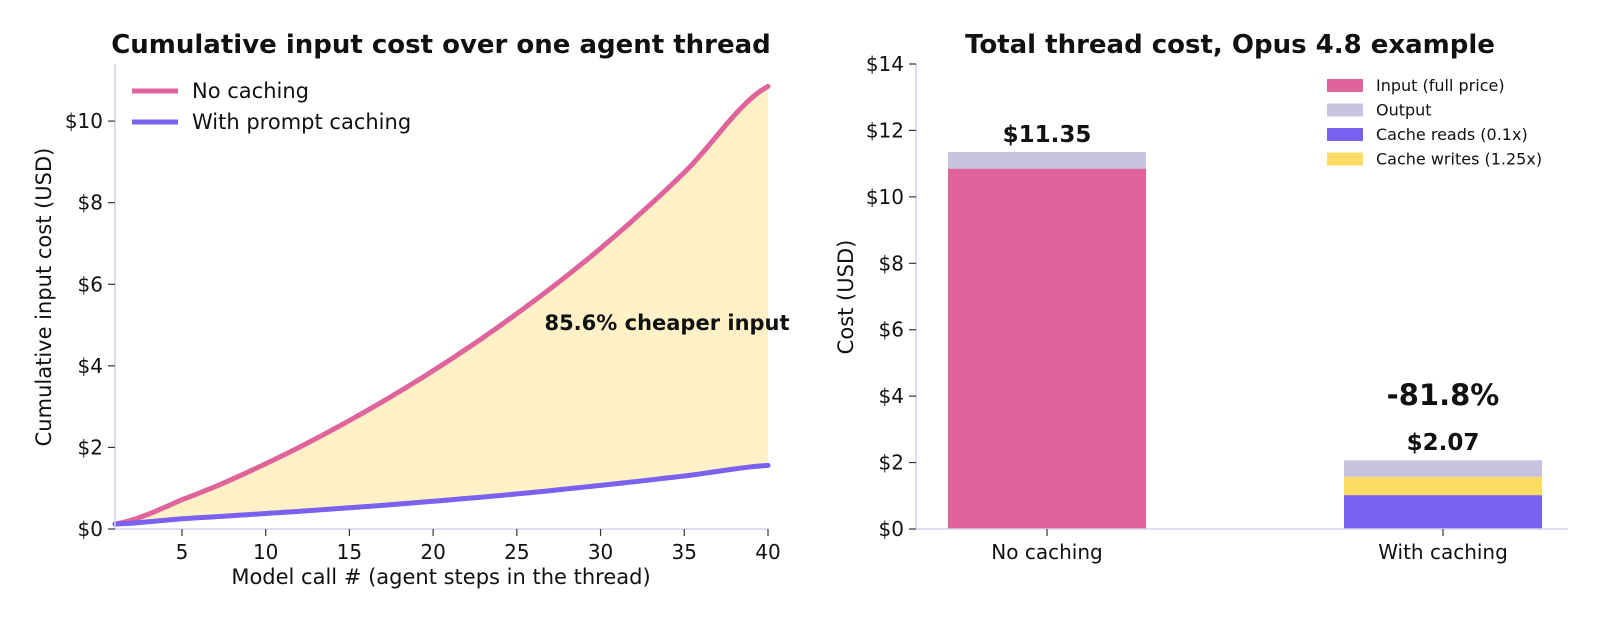  What do you see at coordinates (1345, 159) in the screenshot?
I see `legend-swatch-cache-writes-1-25x` at bounding box center [1345, 159].